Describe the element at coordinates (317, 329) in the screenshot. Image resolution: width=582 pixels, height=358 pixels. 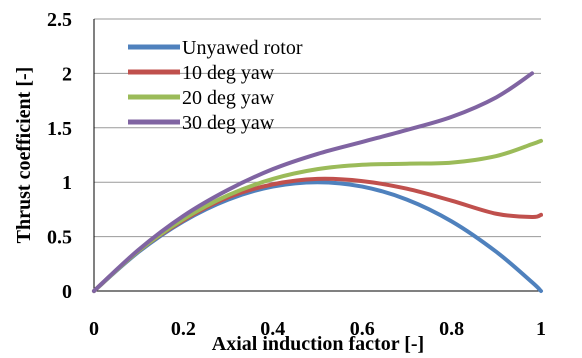
I see `x-tick-labels: 0 0.2 0.4 0.6 0.8 1` at that location.